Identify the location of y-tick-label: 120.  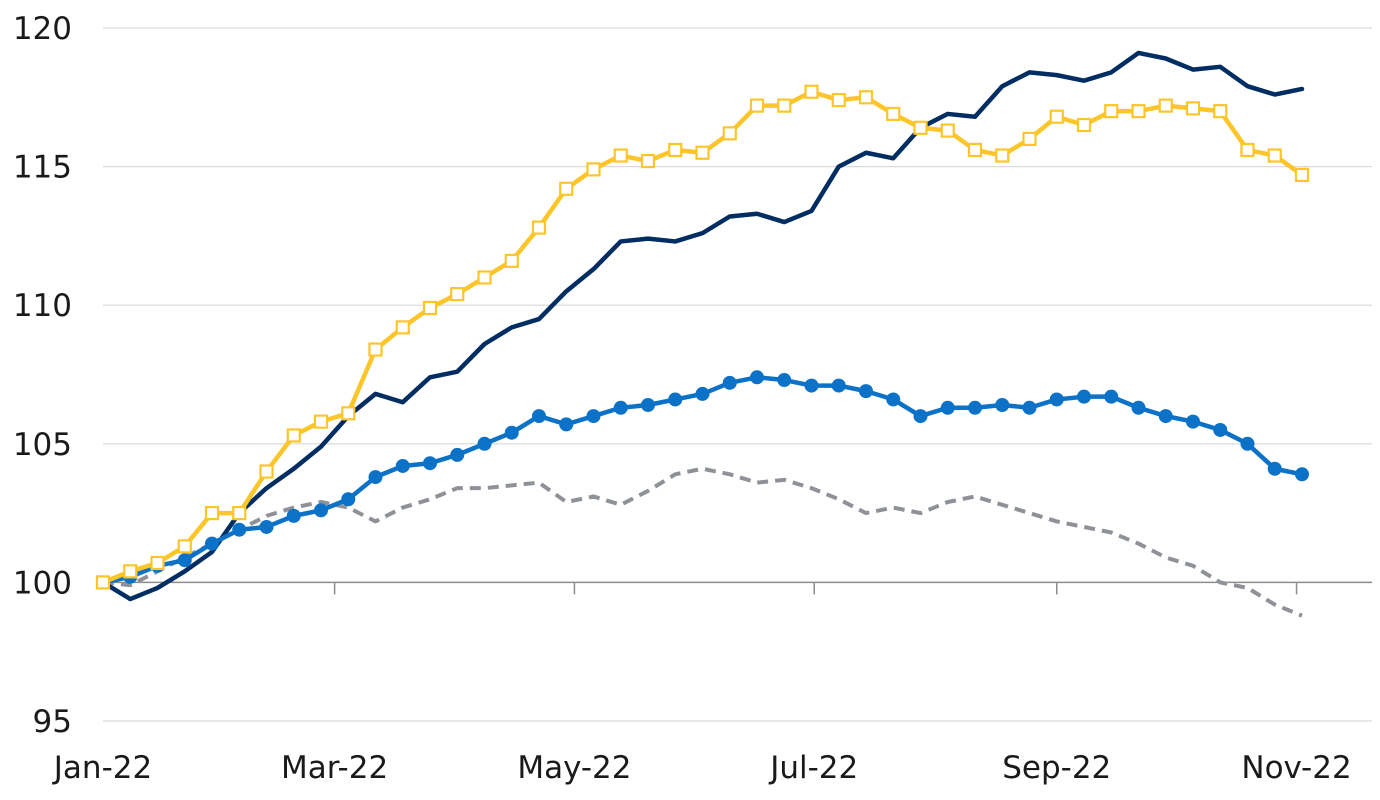
(42, 29).